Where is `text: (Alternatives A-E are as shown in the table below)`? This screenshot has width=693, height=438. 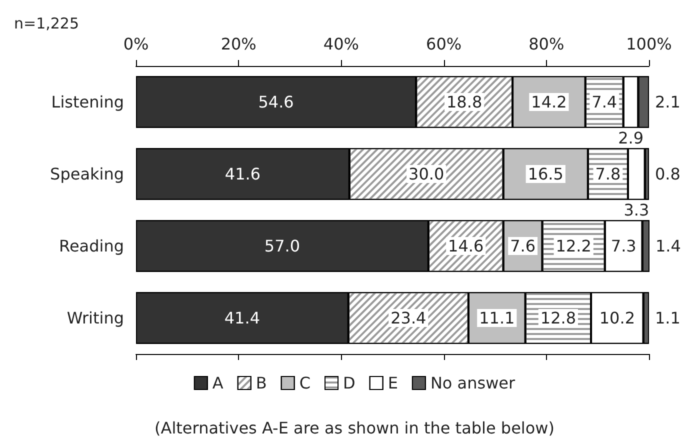 text: (Alternatives A-E are as shown in the table below) is located at coordinates (354, 428).